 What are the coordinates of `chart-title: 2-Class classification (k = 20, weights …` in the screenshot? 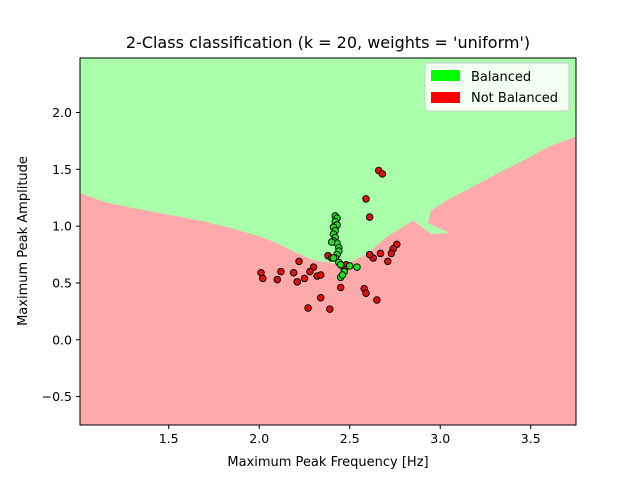 It's located at (328, 42).